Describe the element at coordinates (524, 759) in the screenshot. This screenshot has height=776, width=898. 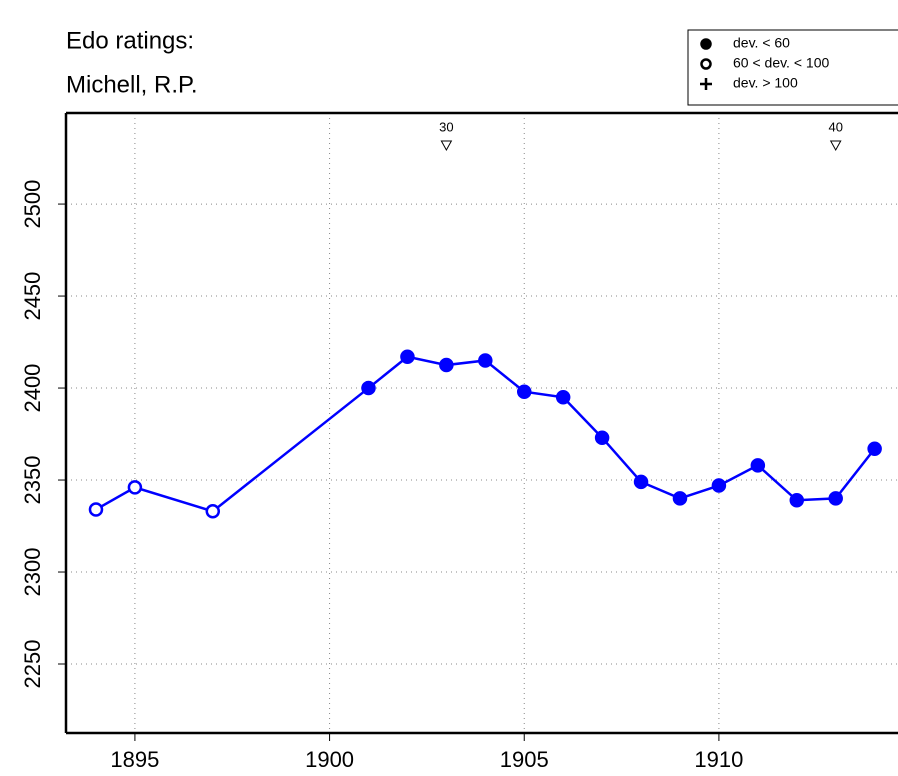
I see `x-tick-label: 1905` at that location.